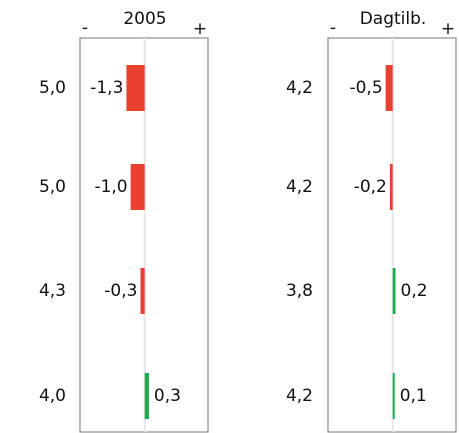 Image resolution: width=459 pixels, height=433 pixels. What do you see at coordinates (414, 291) in the screenshot?
I see `value-label: 0,2` at bounding box center [414, 291].